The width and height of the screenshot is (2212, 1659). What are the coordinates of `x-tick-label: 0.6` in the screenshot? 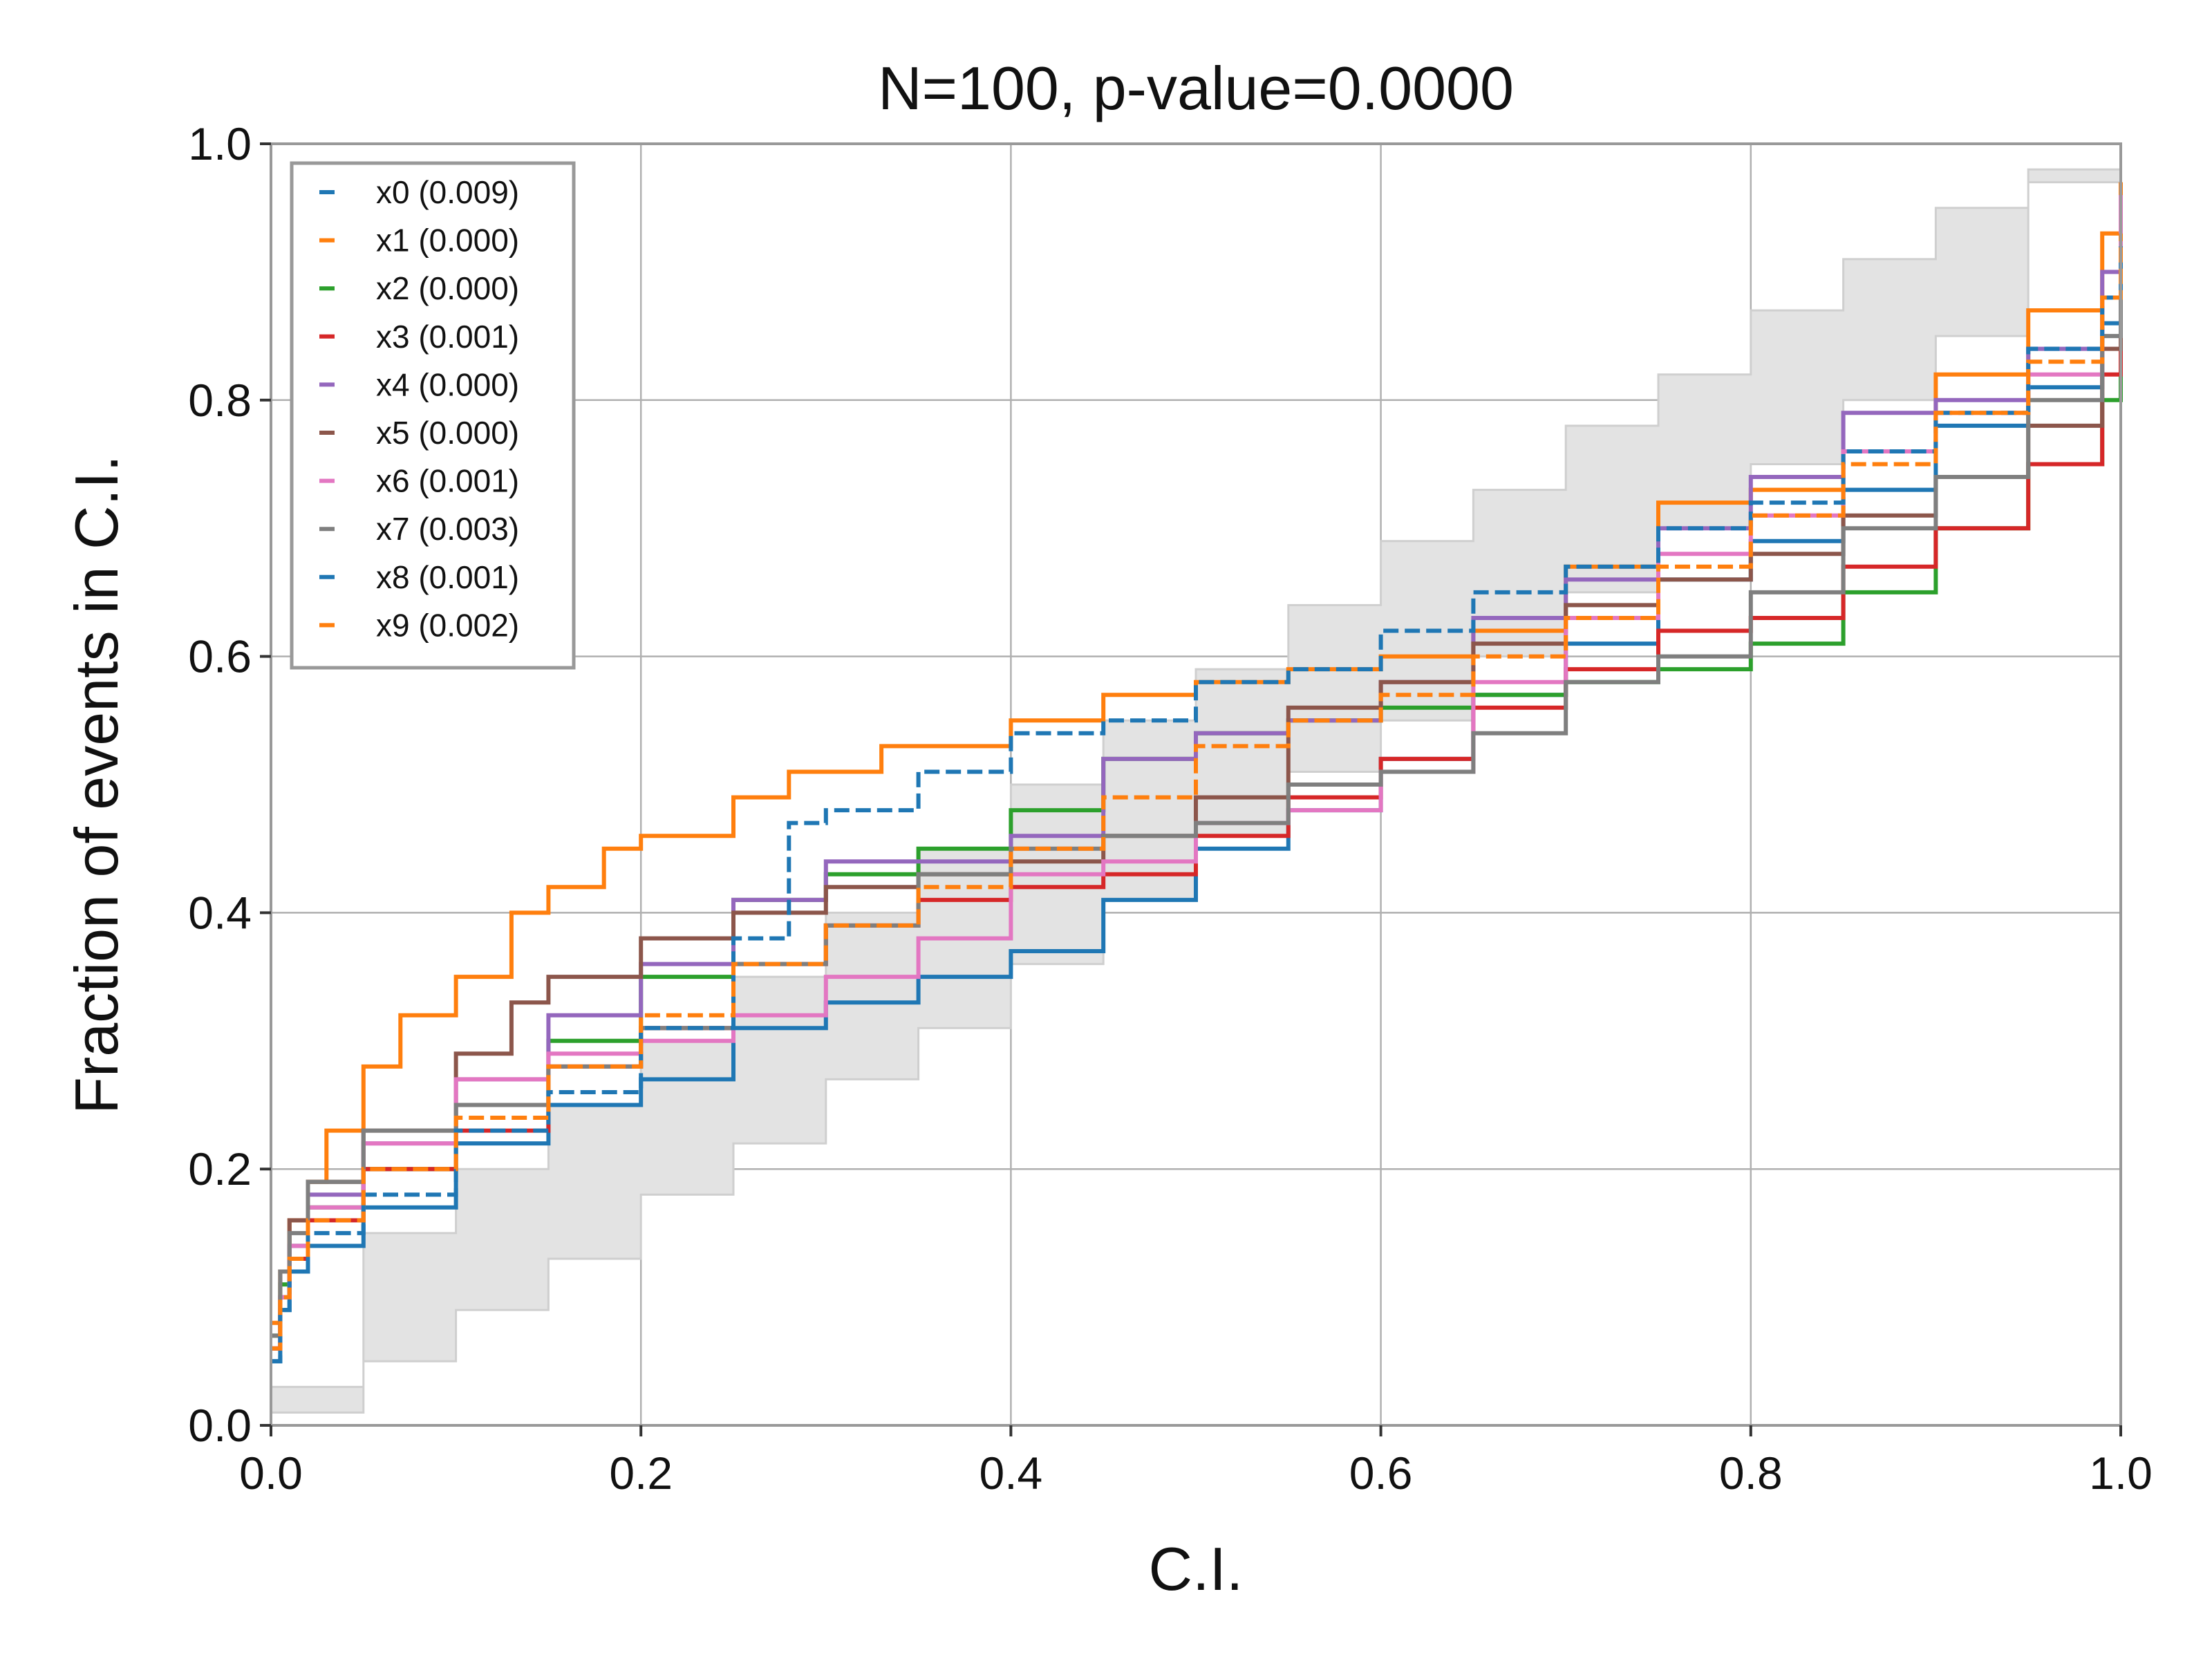 It's located at (1381, 1473).